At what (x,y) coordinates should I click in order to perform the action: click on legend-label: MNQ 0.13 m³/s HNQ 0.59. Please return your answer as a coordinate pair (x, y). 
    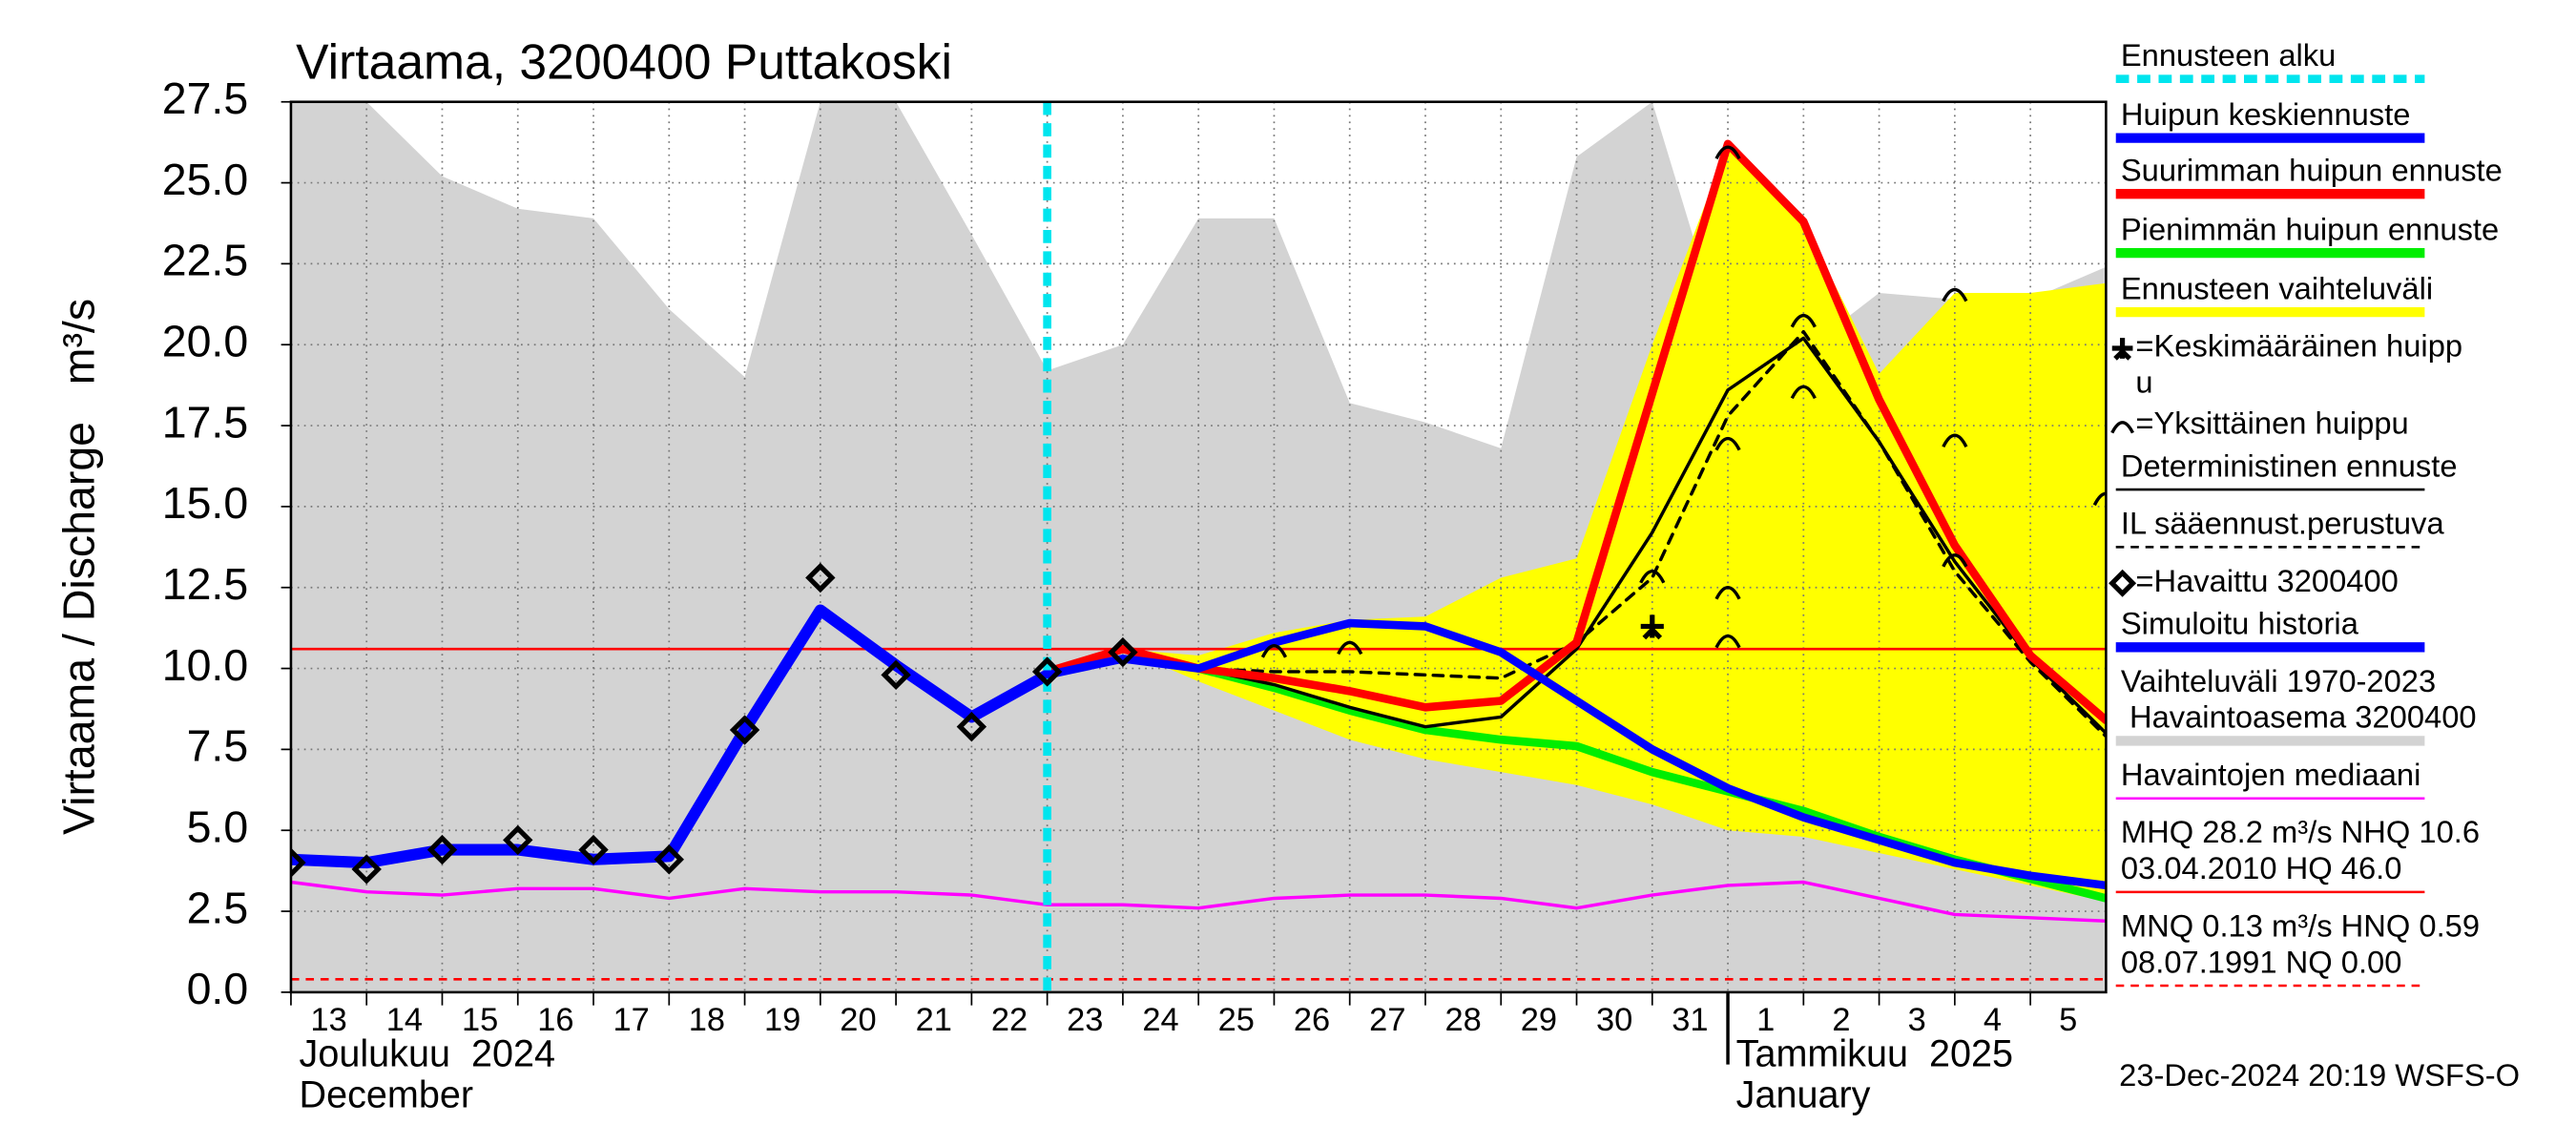
    Looking at the image, I should click on (2300, 925).